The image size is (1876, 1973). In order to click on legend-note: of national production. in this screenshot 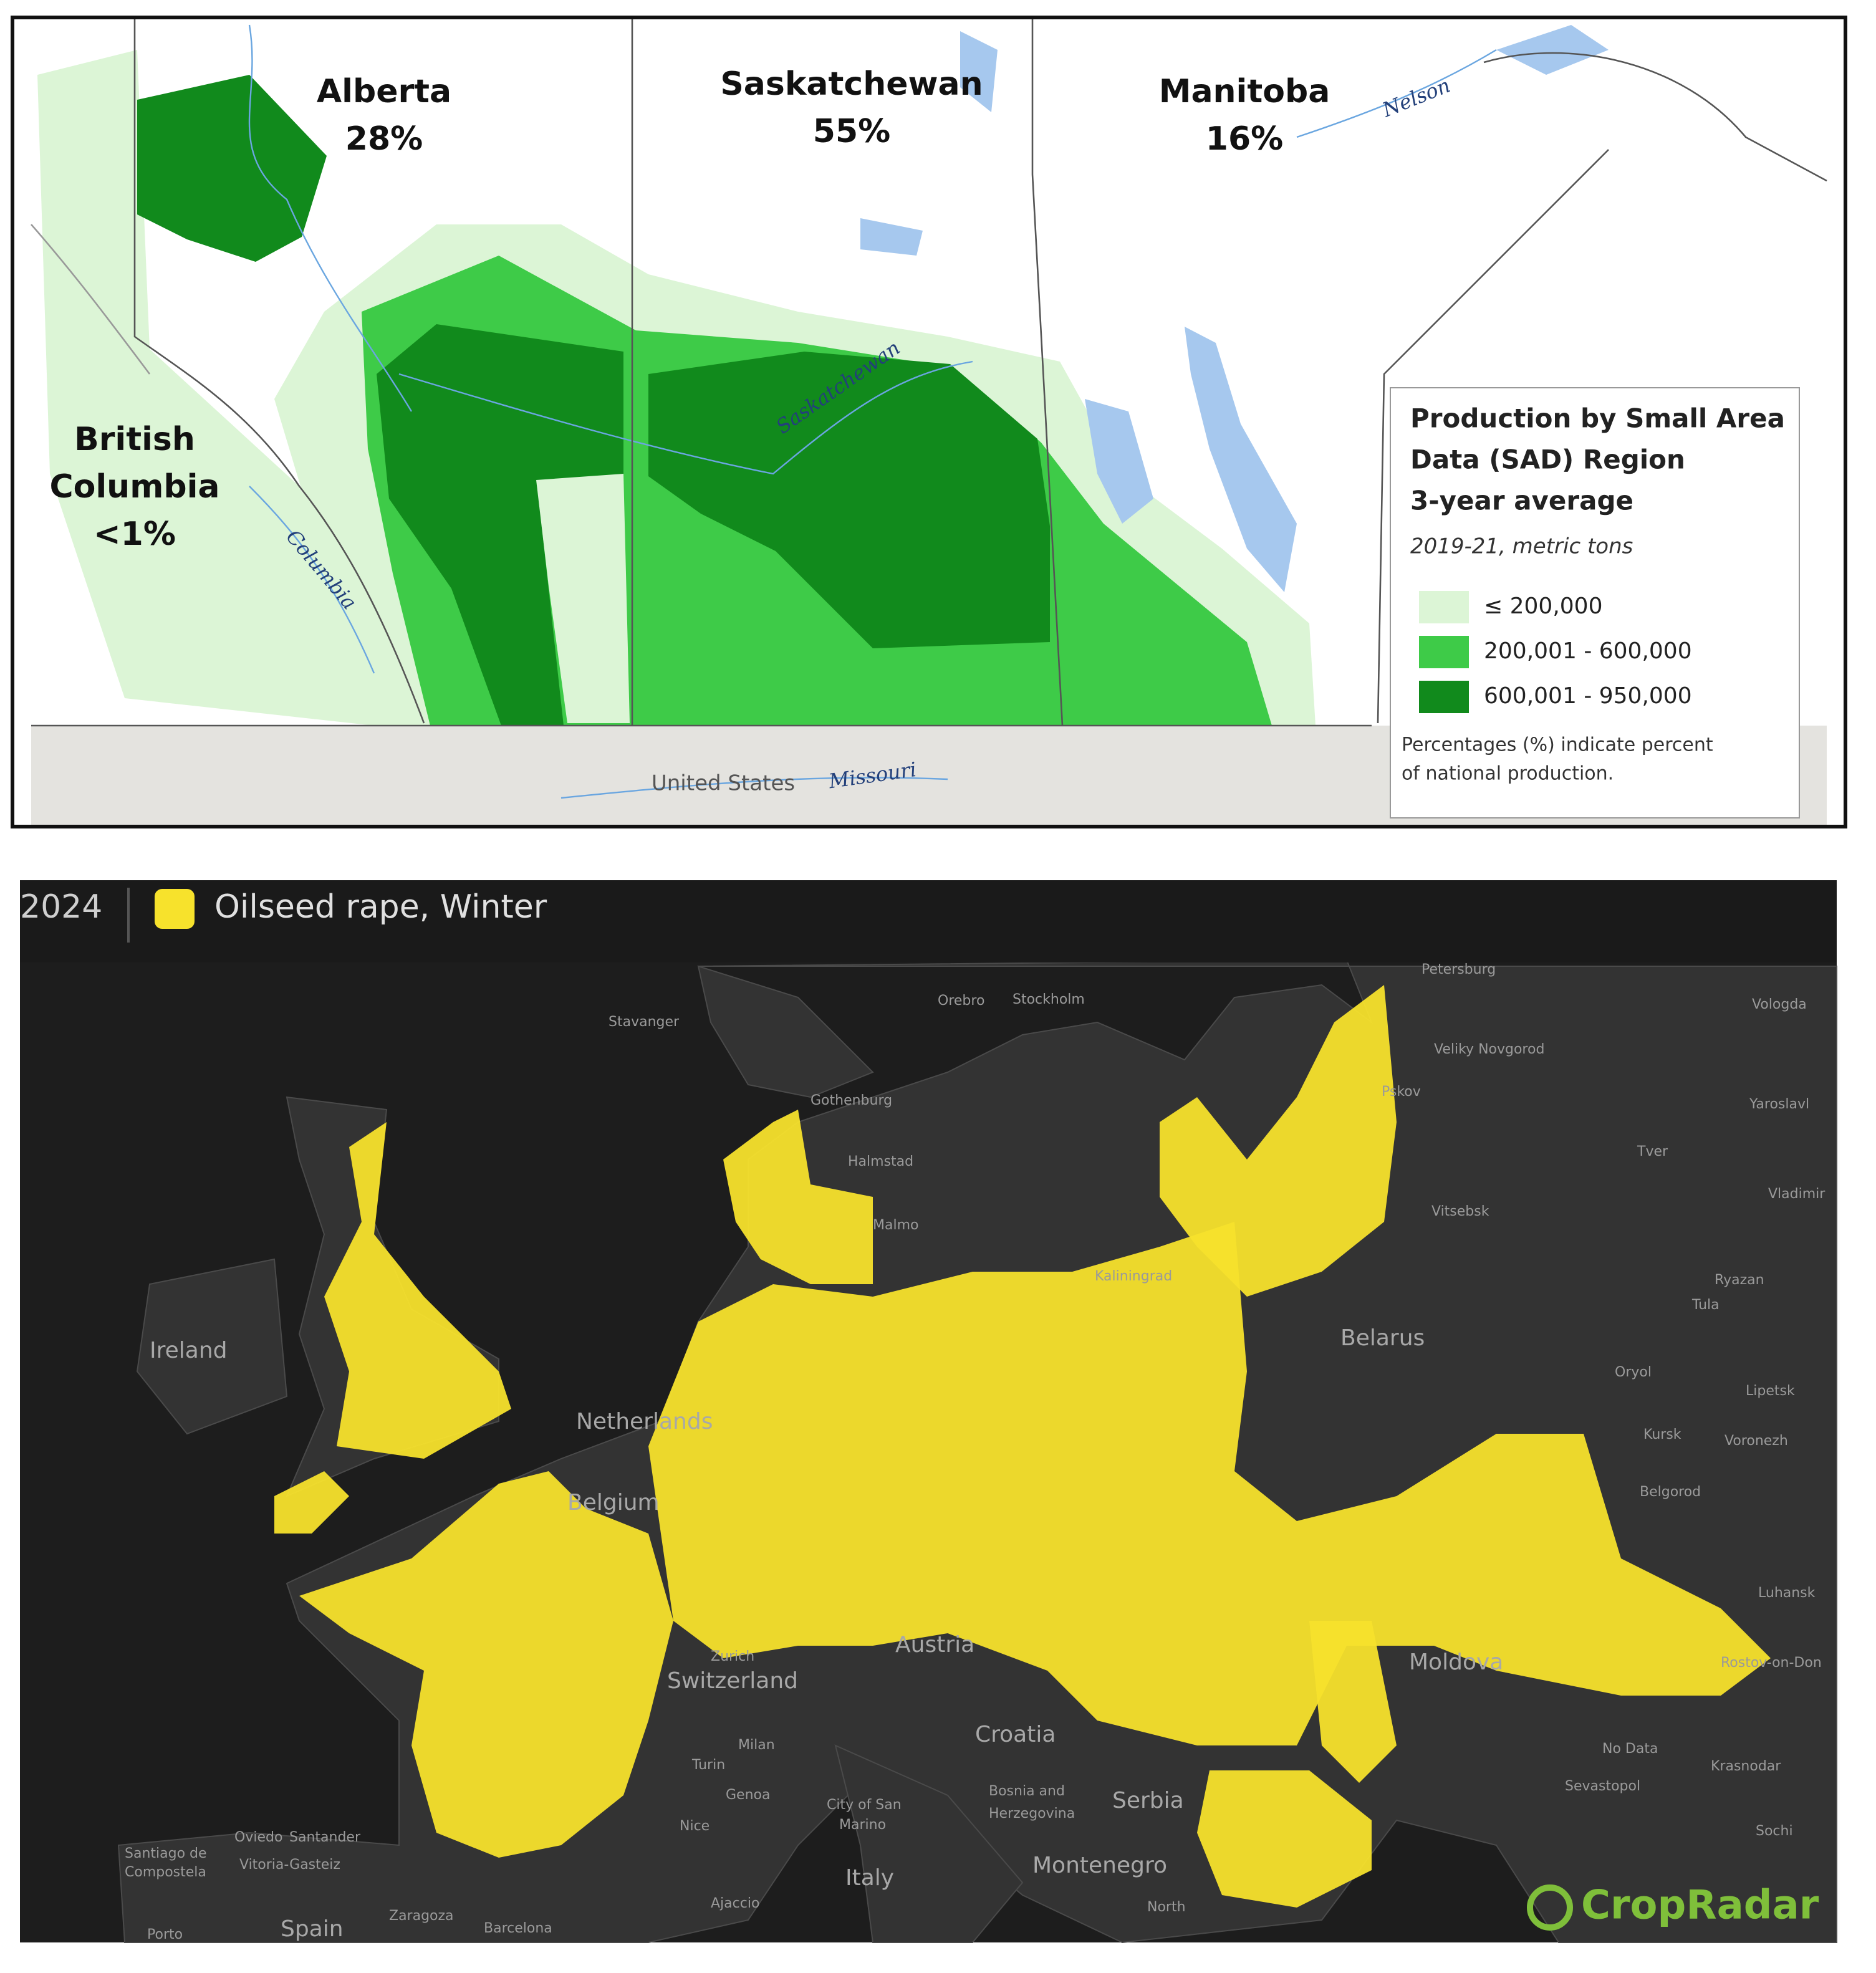, I will do `click(1508, 774)`.